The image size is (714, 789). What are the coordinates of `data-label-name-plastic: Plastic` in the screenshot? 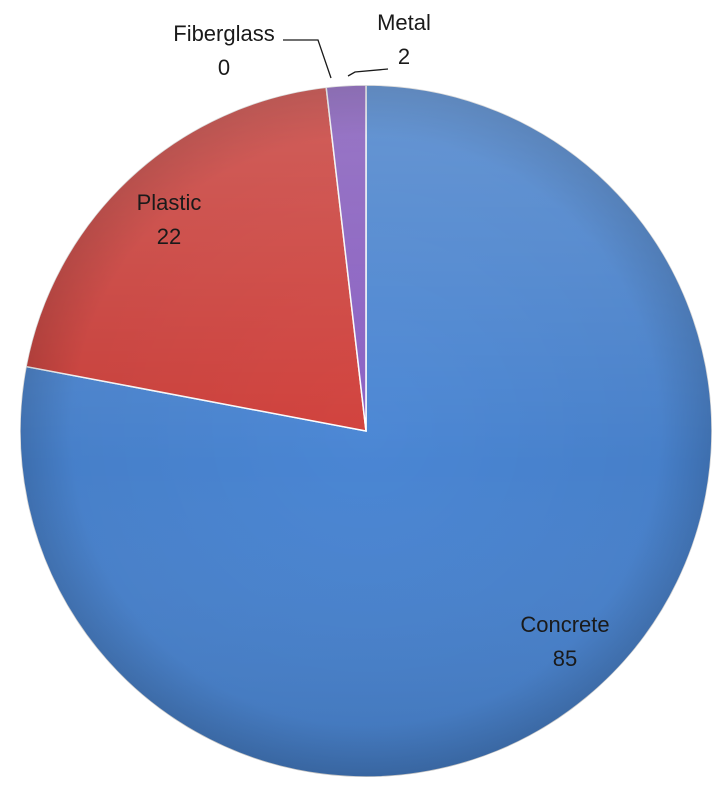 It's located at (169, 202).